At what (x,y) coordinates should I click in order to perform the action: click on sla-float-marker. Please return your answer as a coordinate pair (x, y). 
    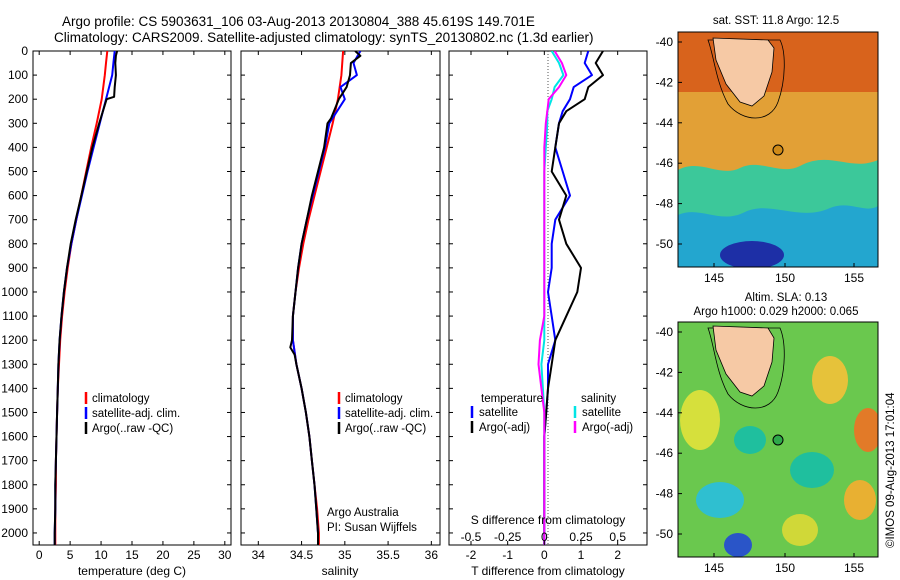
    Looking at the image, I should click on (778, 440).